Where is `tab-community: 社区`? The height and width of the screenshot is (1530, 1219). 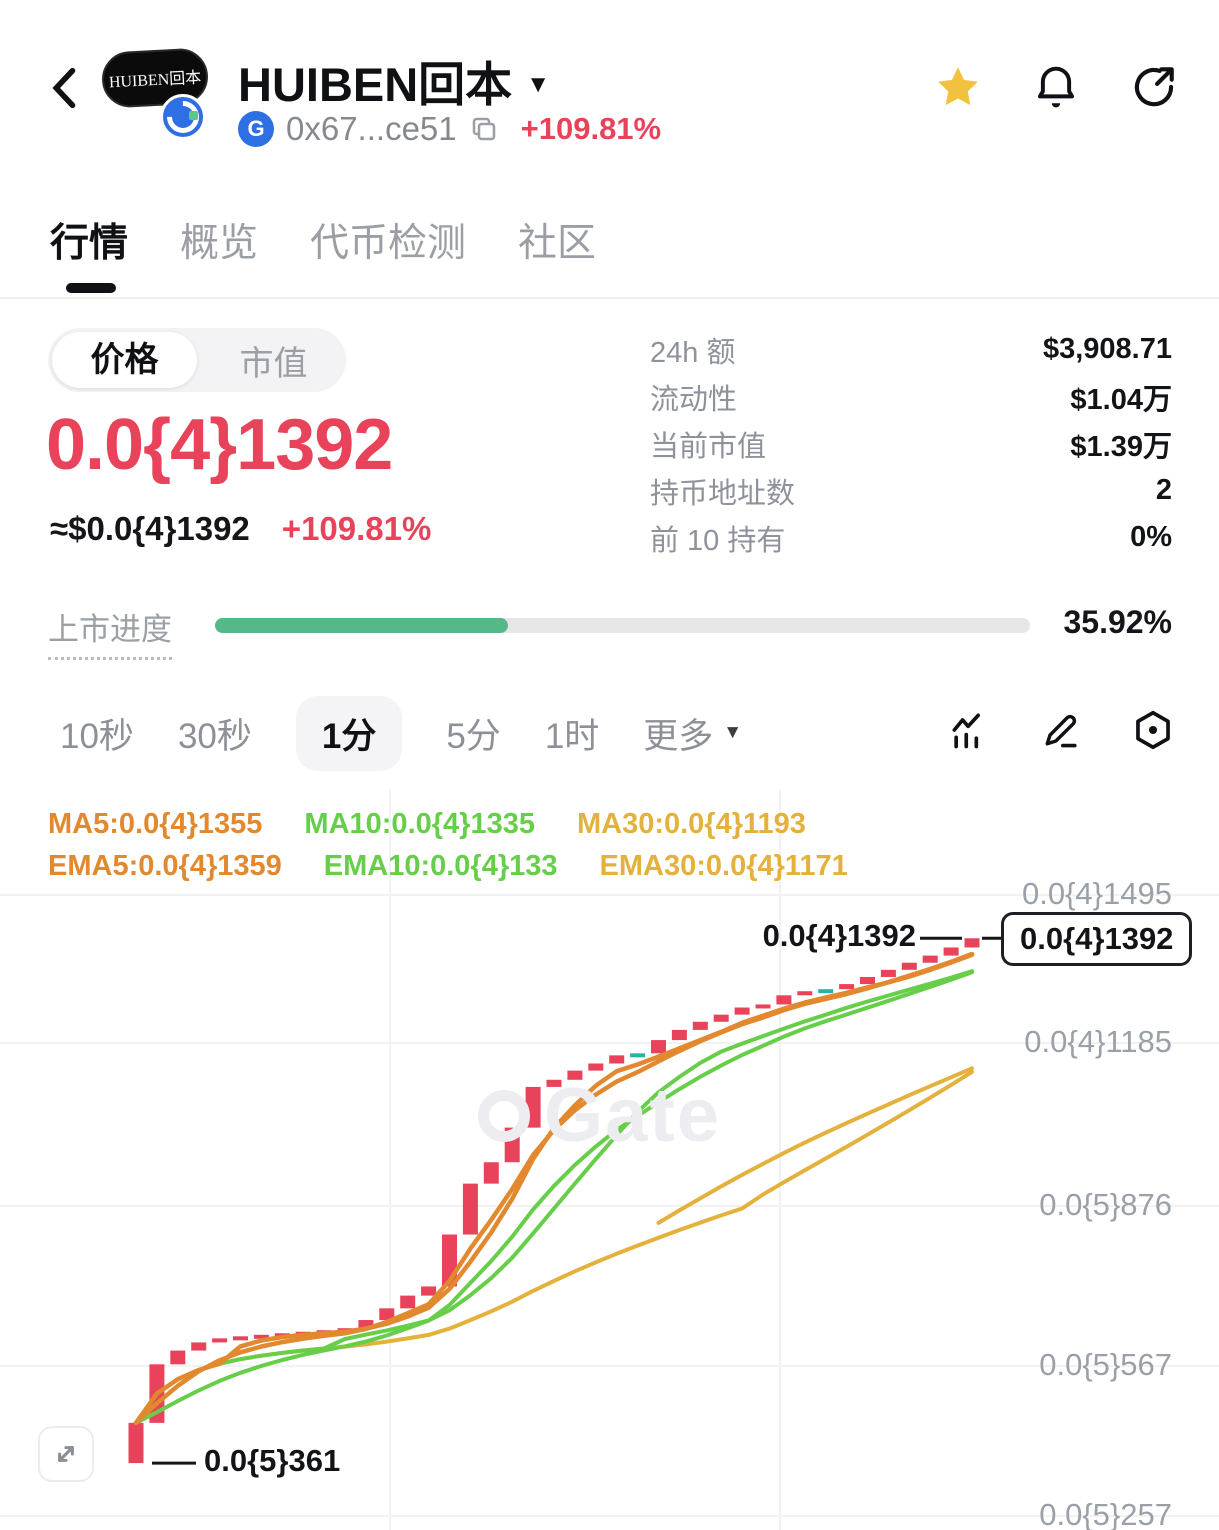 tab-community: 社区 is located at coordinates (557, 243).